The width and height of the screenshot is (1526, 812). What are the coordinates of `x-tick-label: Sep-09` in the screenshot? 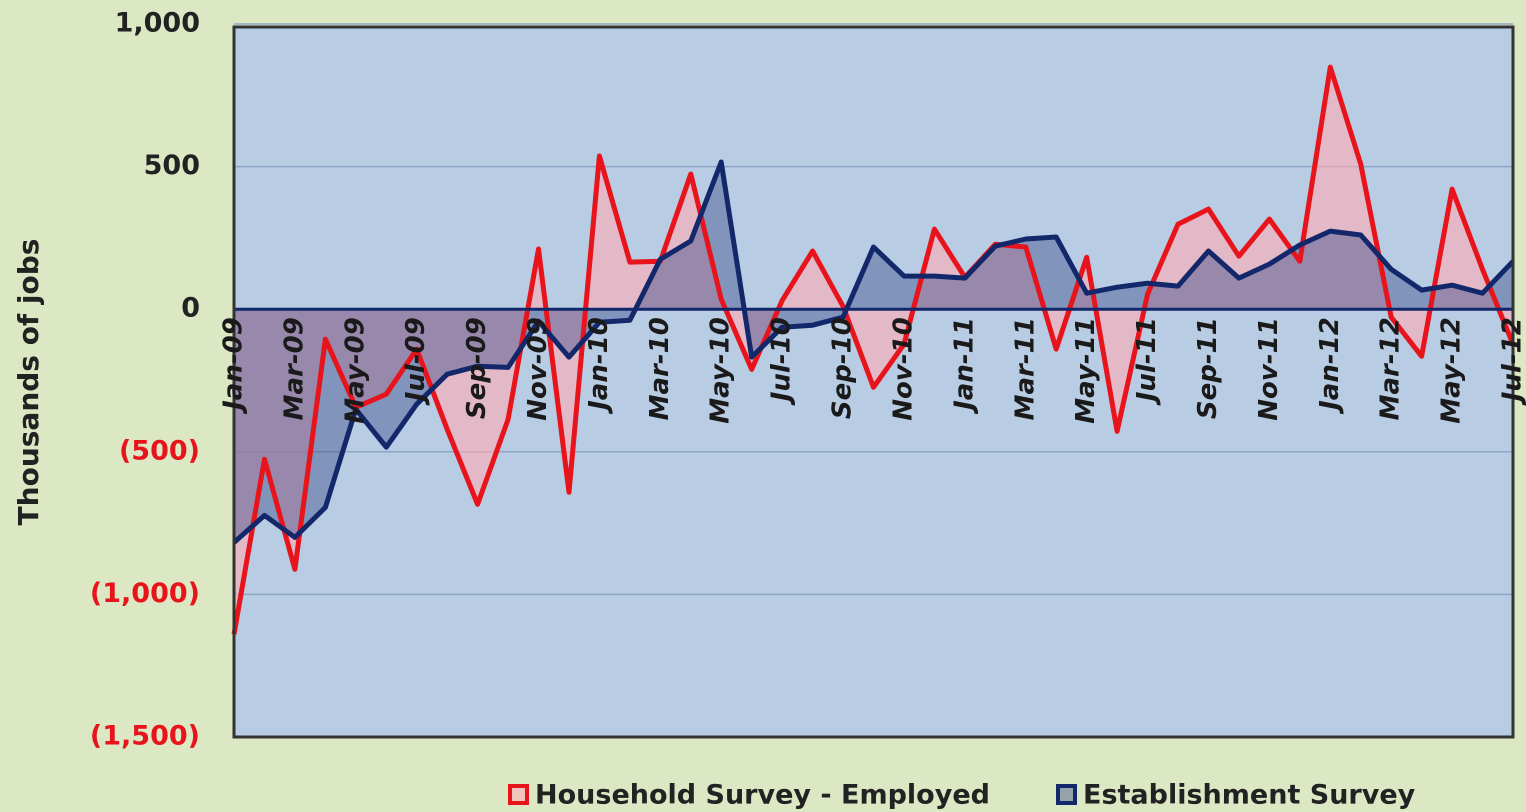 It's located at (477, 368).